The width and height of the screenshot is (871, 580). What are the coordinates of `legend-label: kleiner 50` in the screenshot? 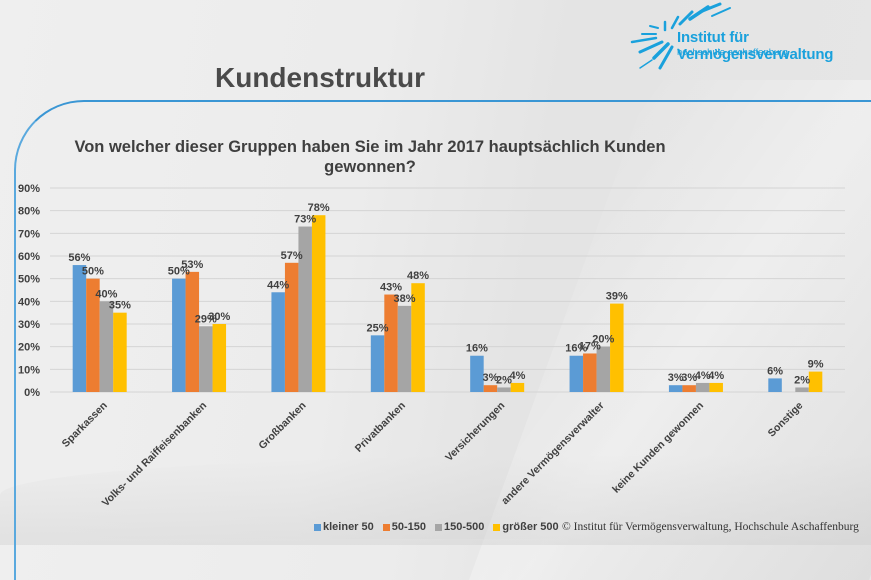 It's located at (348, 527).